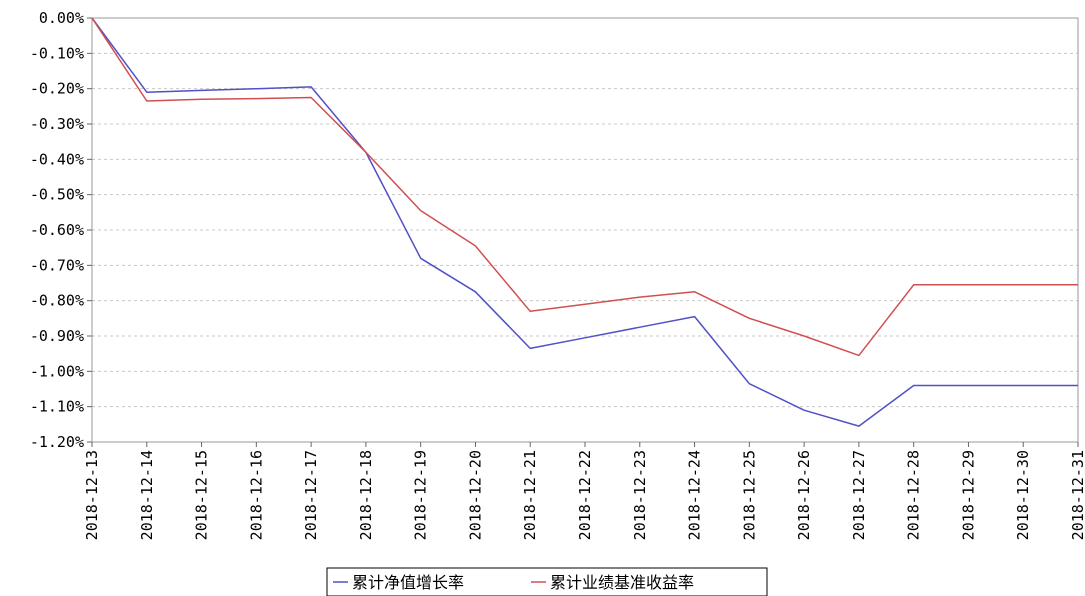 The width and height of the screenshot is (1085, 596). What do you see at coordinates (585, 495) in the screenshot?
I see `x-tick-label: 2018-12-22` at bounding box center [585, 495].